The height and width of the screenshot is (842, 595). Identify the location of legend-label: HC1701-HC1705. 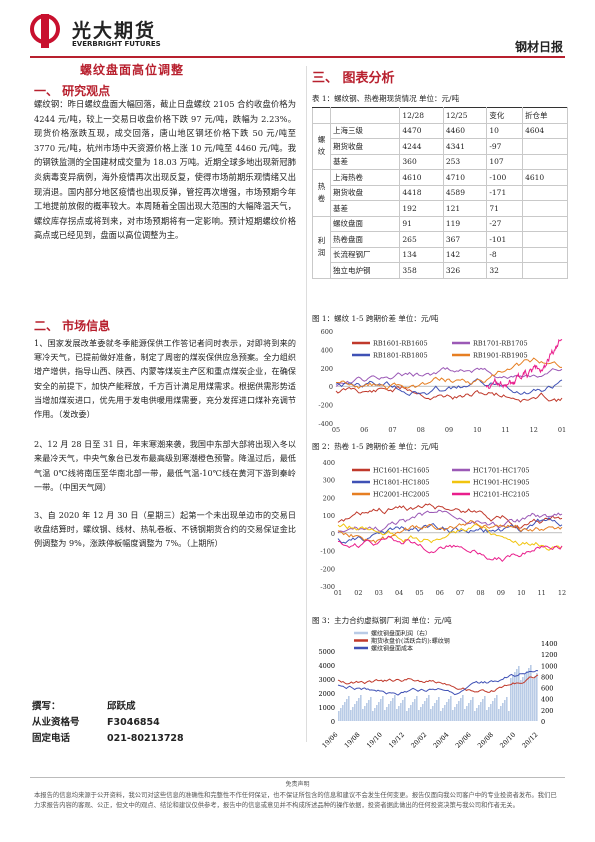
(501, 471).